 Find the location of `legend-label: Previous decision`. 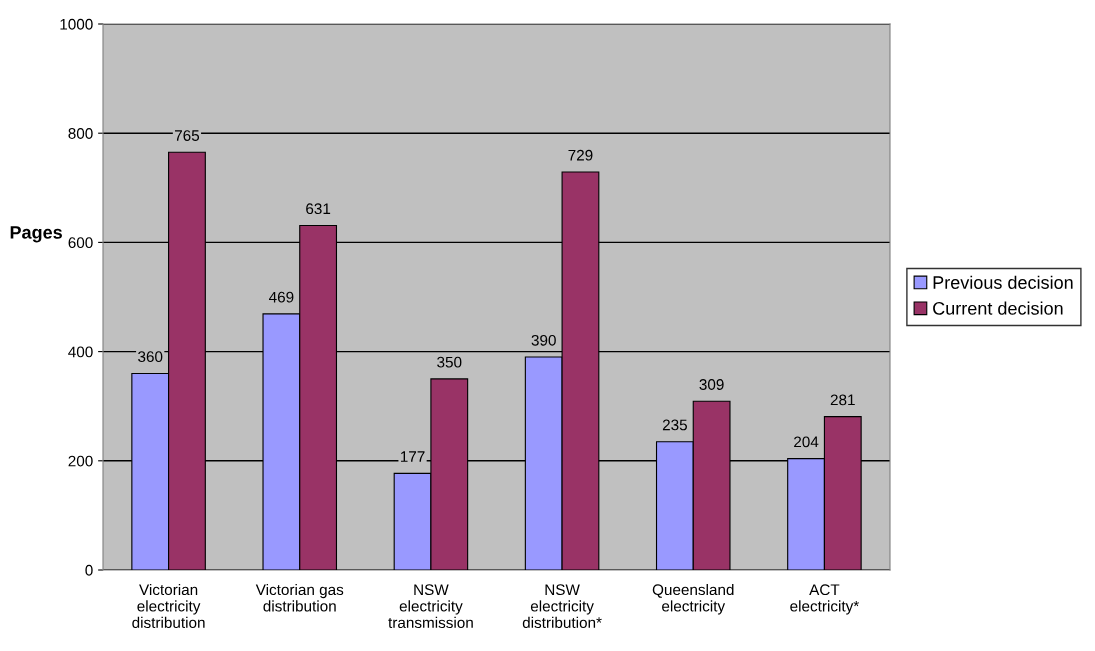

legend-label: Previous decision is located at coordinates (1003, 282).